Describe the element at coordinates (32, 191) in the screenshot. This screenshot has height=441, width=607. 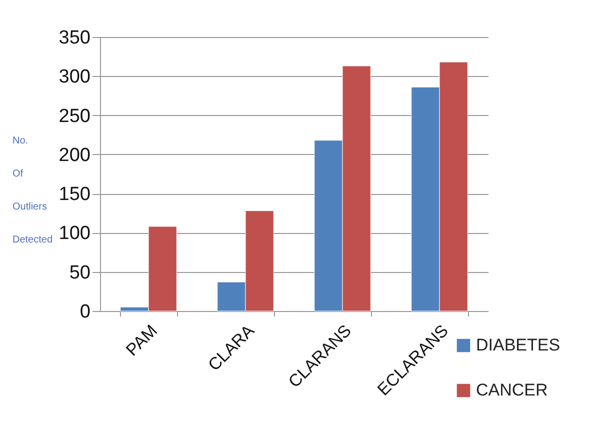
I see `text: No. Of Outliers Detected` at that location.